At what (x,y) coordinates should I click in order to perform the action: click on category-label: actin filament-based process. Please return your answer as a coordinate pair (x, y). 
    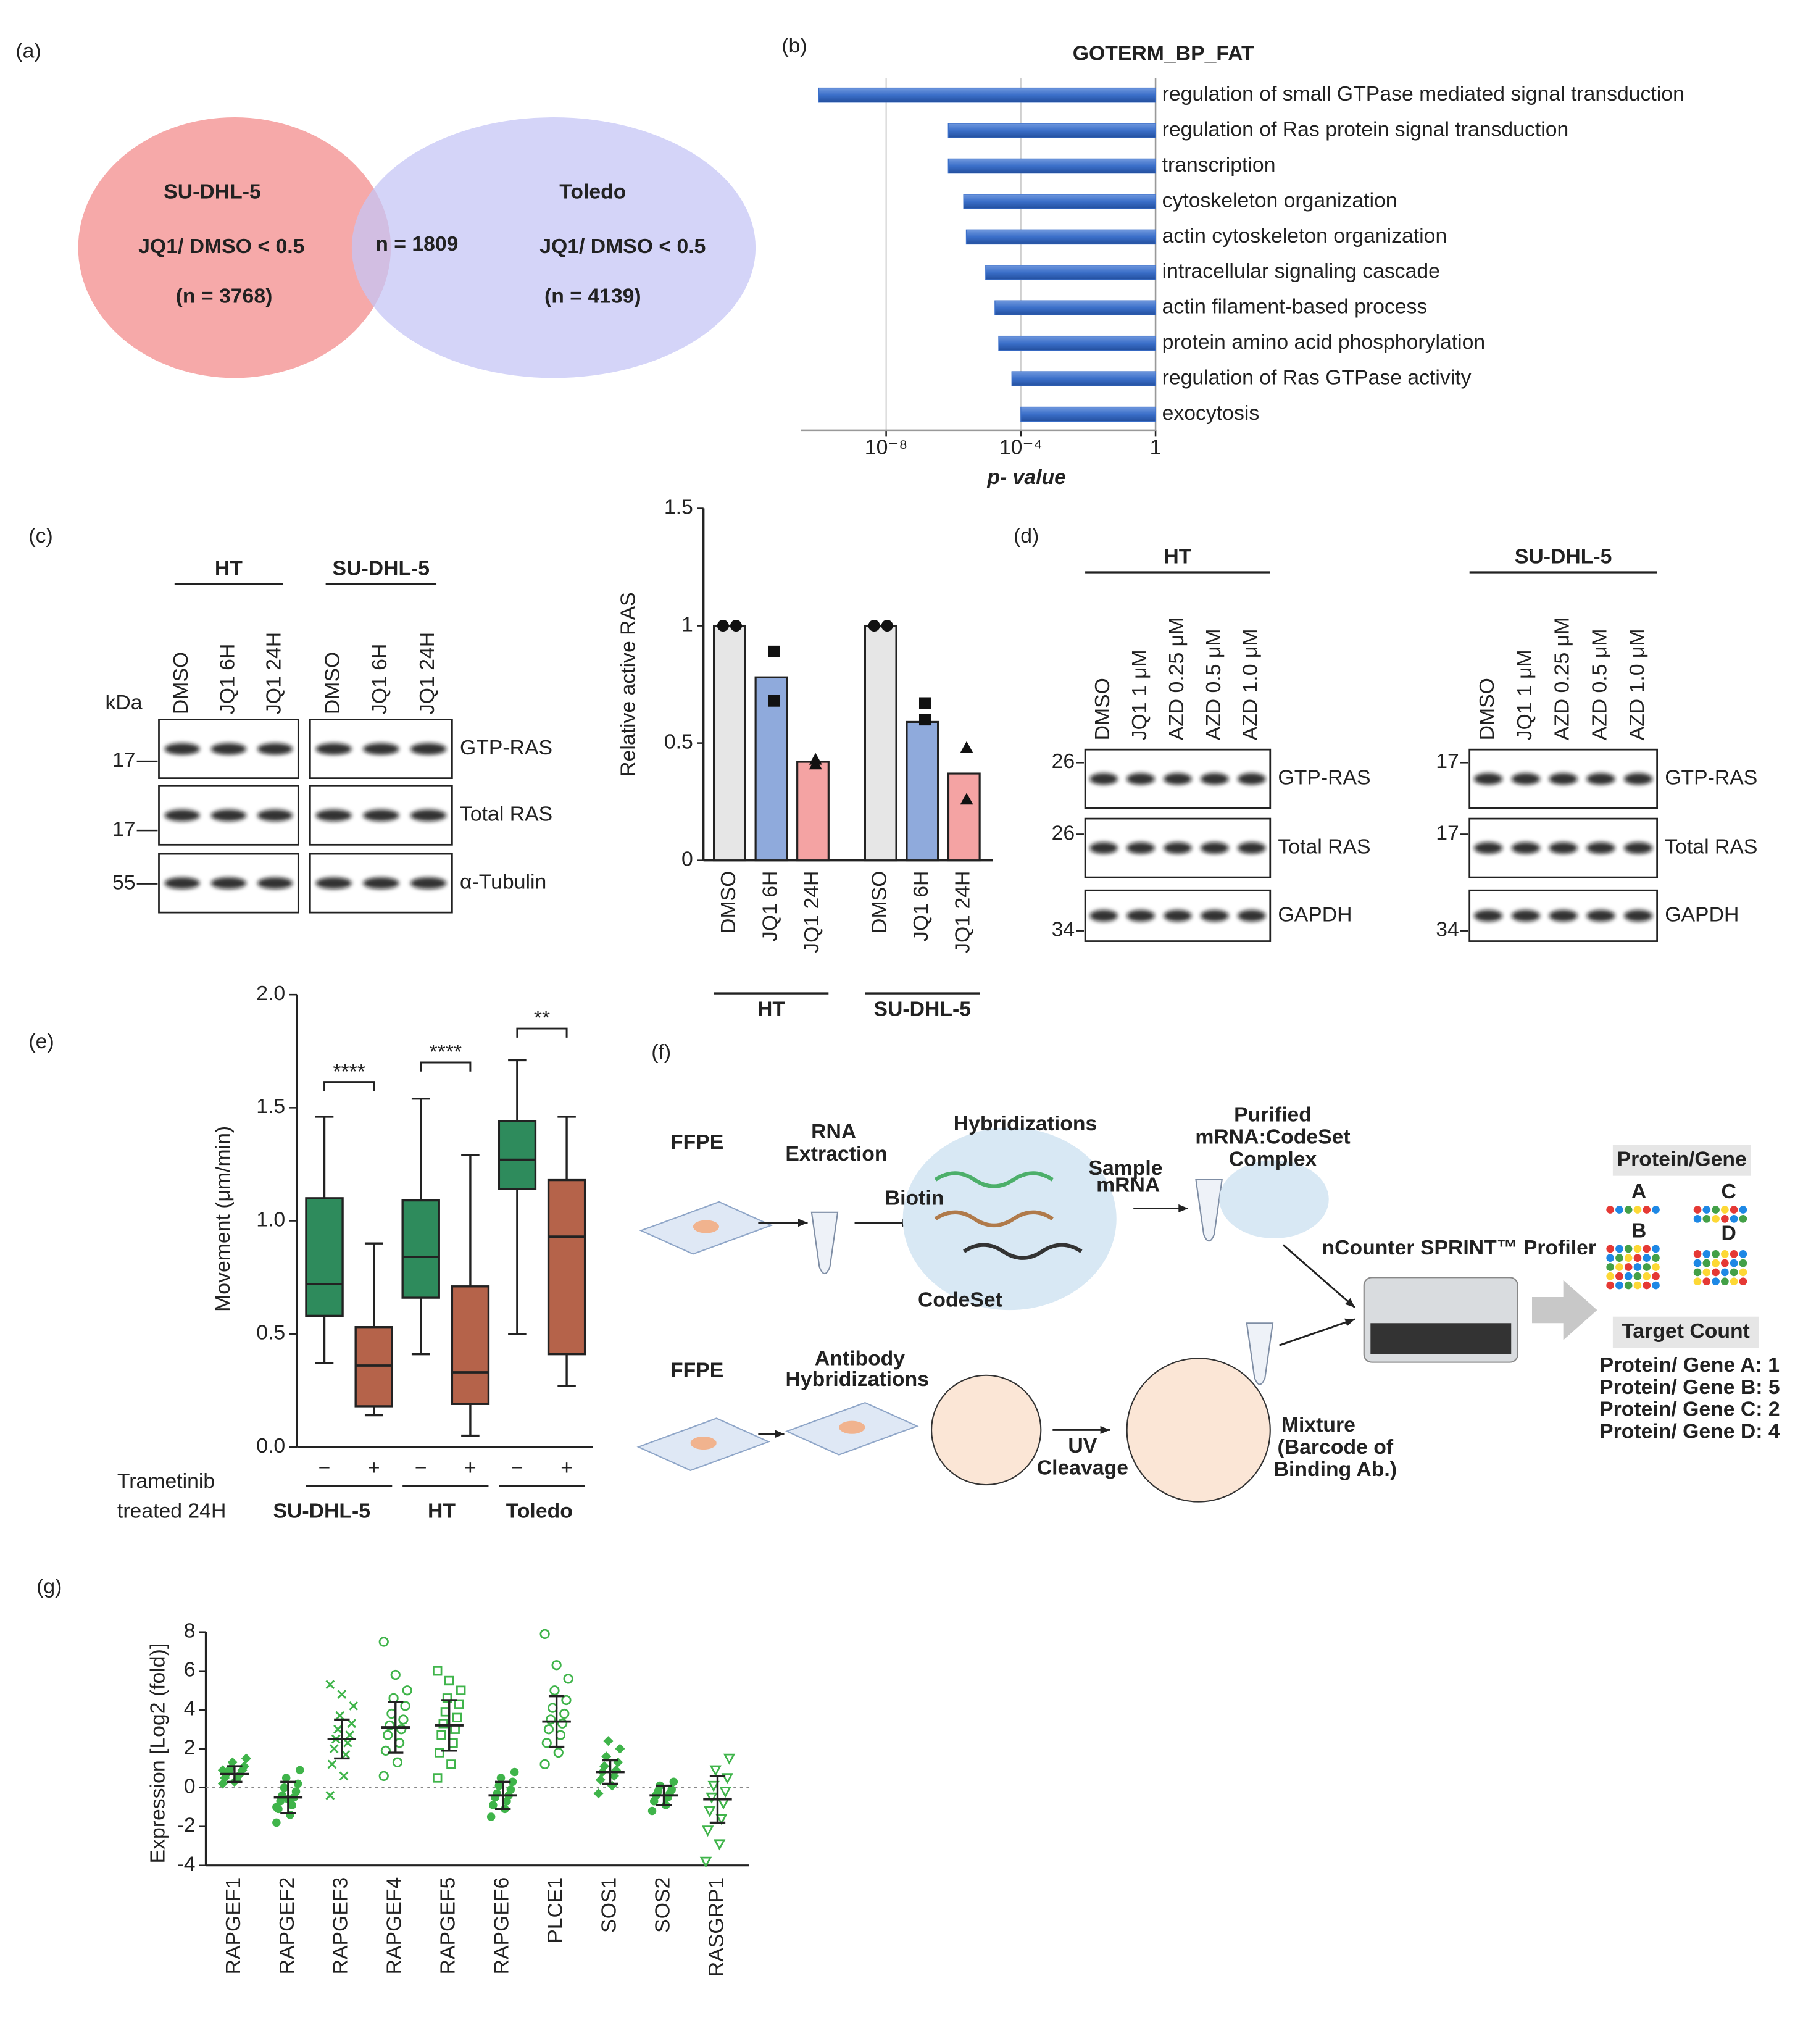
    Looking at the image, I should click on (1295, 307).